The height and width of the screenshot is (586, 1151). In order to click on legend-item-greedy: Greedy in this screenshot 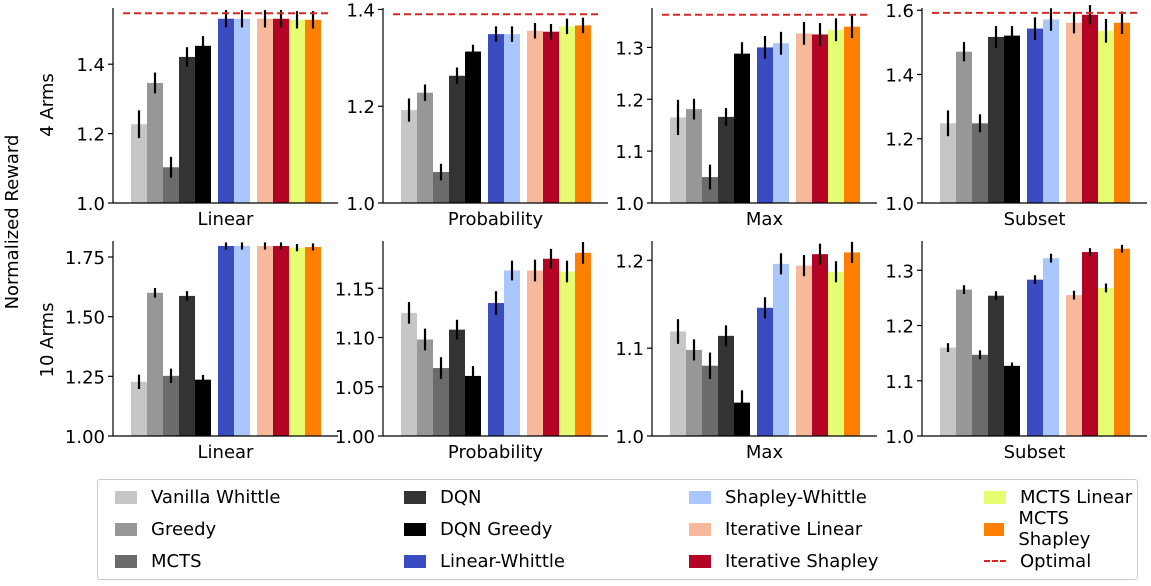, I will do `click(165, 529)`.